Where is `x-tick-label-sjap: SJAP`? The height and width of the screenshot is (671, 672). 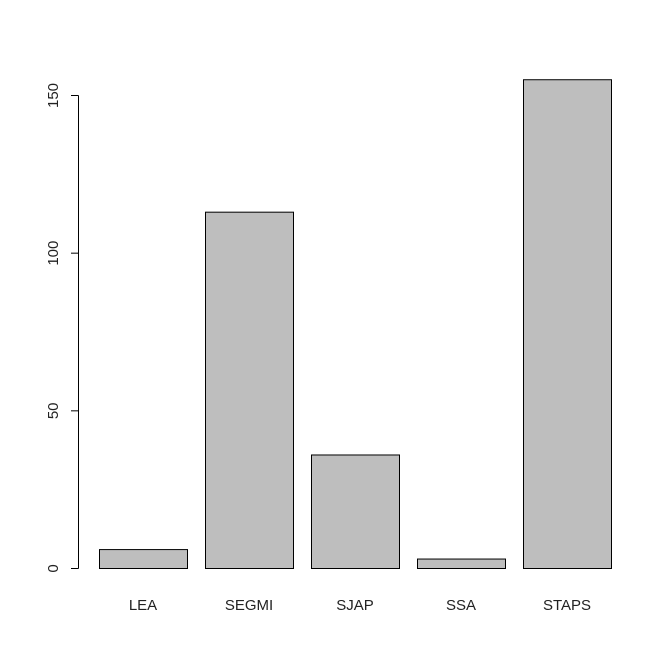 x-tick-label-sjap: SJAP is located at coordinates (355, 605).